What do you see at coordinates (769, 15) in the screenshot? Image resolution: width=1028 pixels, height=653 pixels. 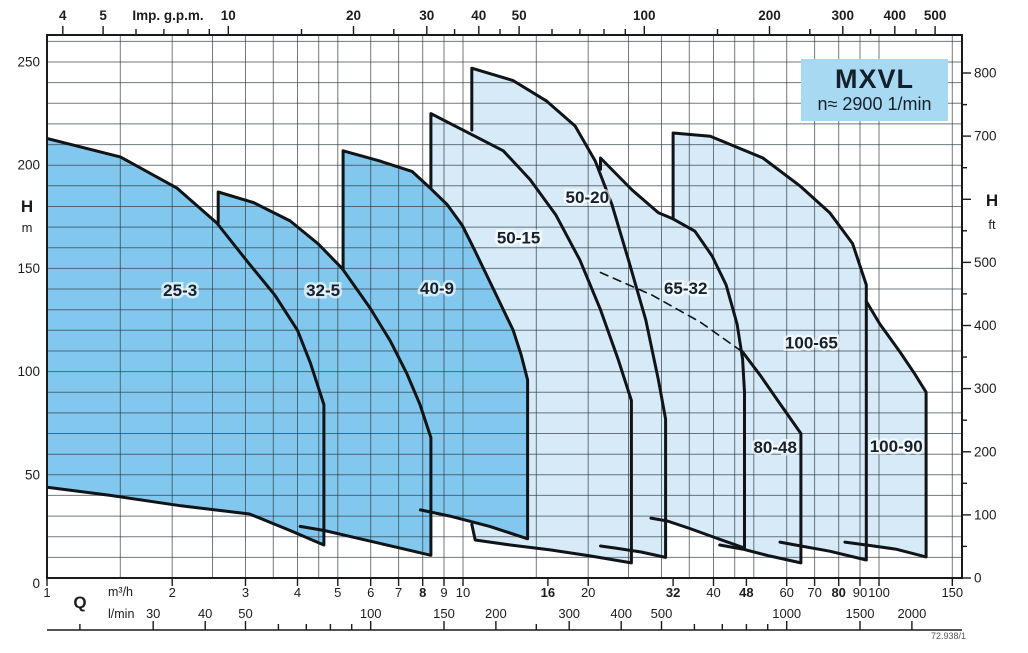 I see `top-tick-label: 200` at bounding box center [769, 15].